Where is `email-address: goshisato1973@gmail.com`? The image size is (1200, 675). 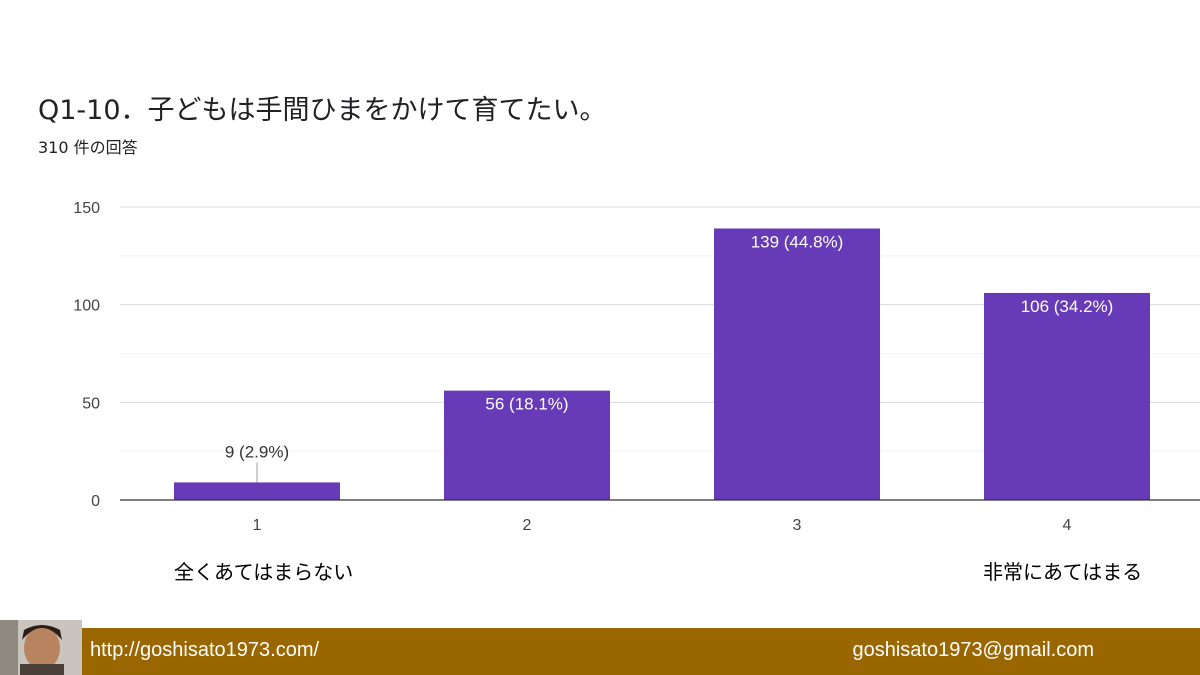 email-address: goshisato1973@gmail.com is located at coordinates (973, 650).